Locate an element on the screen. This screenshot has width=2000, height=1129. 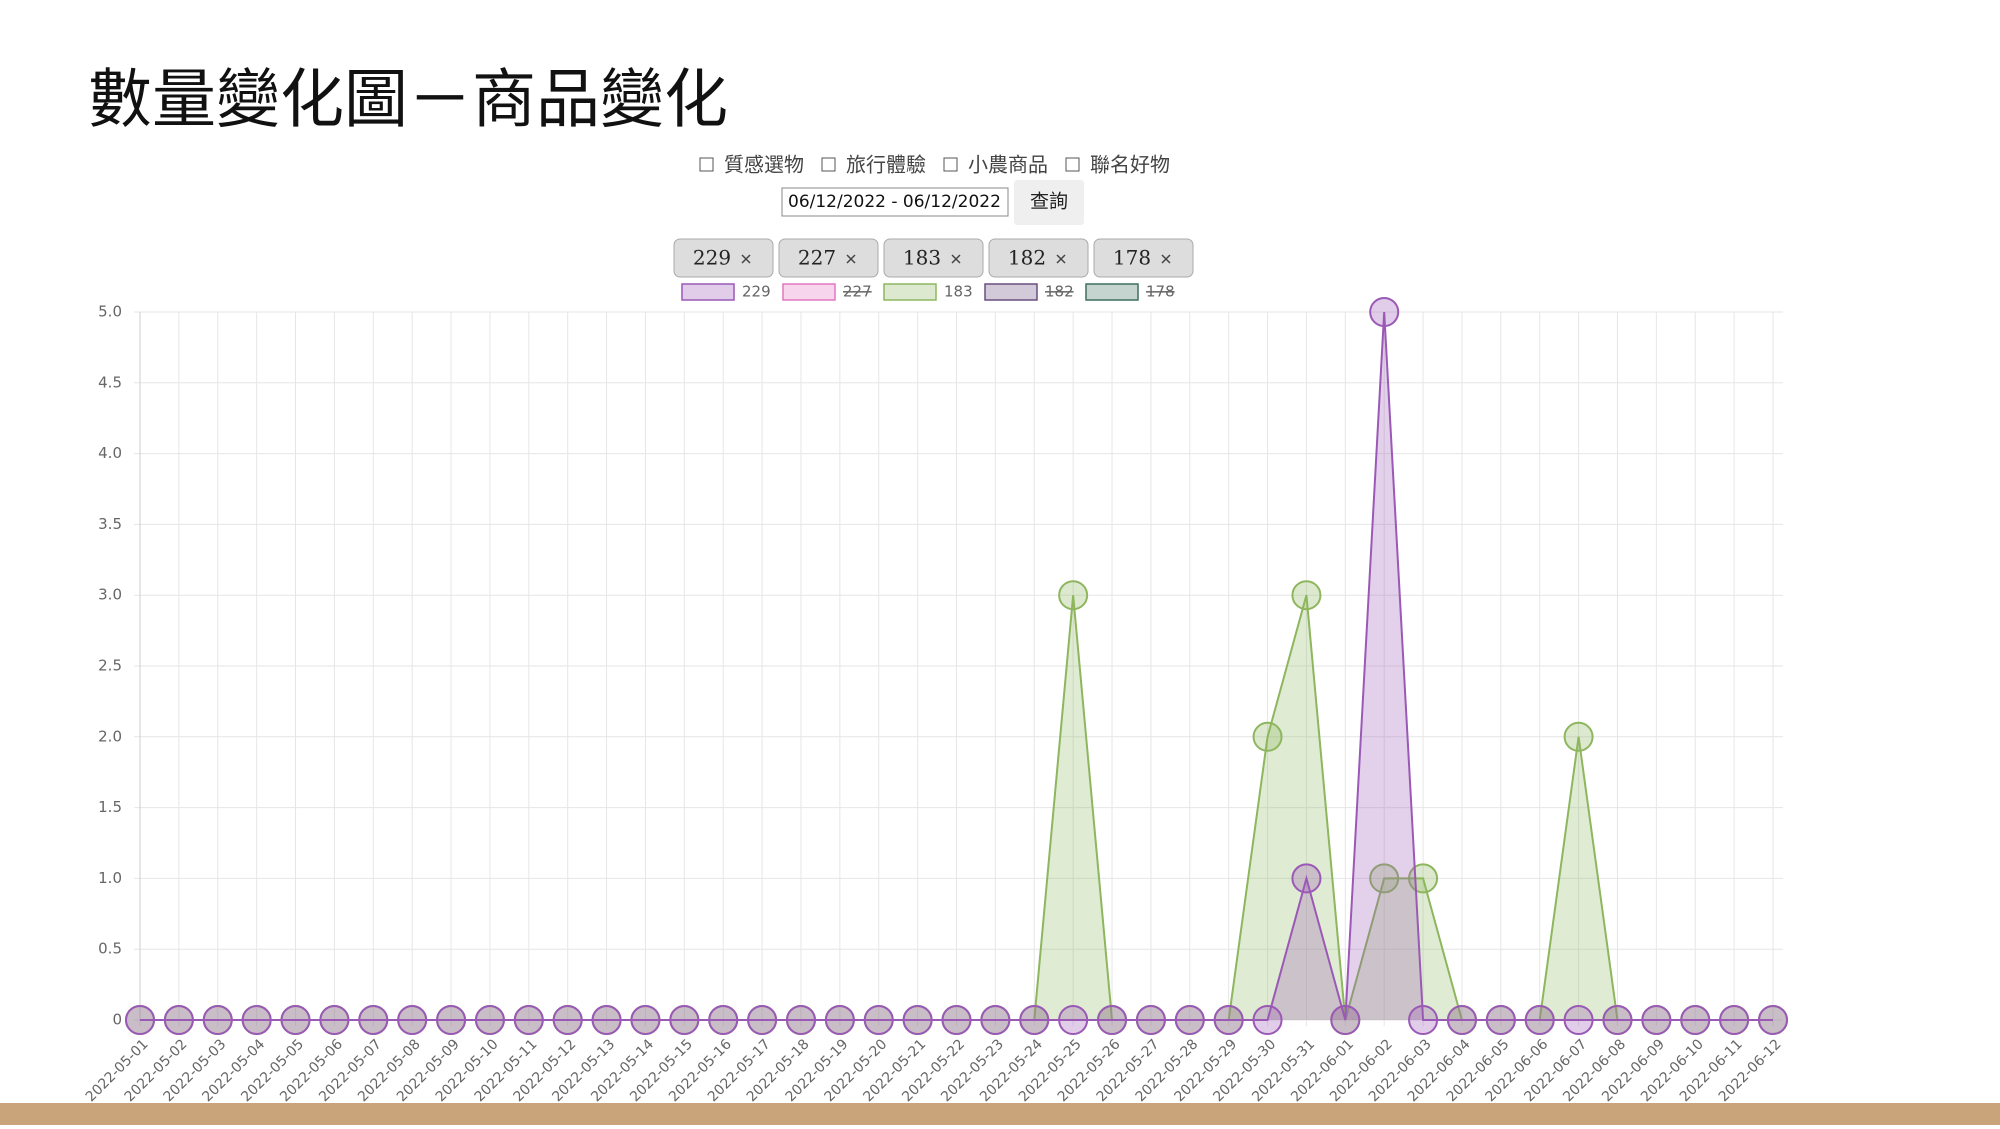
chip-label: 182 is located at coordinates (1027, 258).